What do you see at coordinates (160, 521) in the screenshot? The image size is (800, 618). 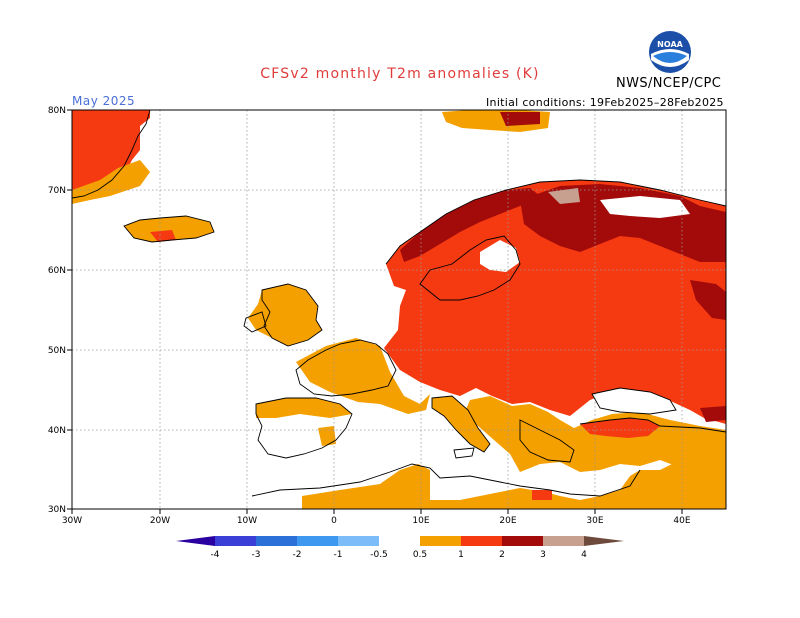 I see `lon-label: 20W` at bounding box center [160, 521].